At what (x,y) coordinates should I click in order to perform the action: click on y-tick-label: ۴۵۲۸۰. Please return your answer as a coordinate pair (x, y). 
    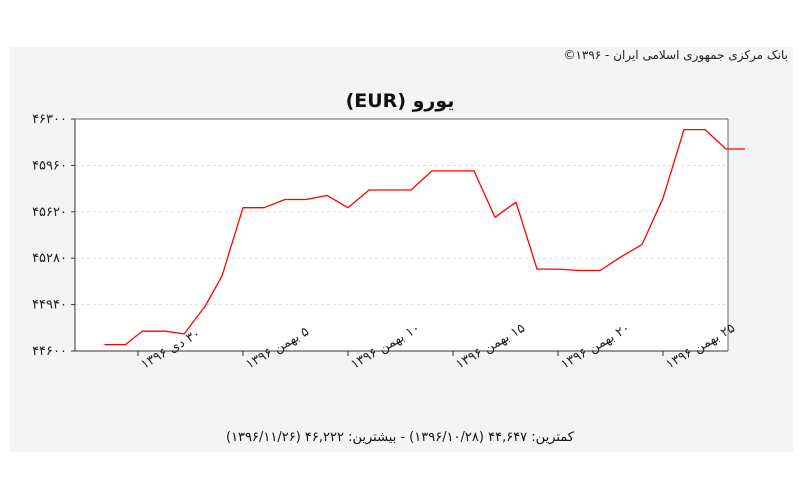
    Looking at the image, I should click on (49, 258).